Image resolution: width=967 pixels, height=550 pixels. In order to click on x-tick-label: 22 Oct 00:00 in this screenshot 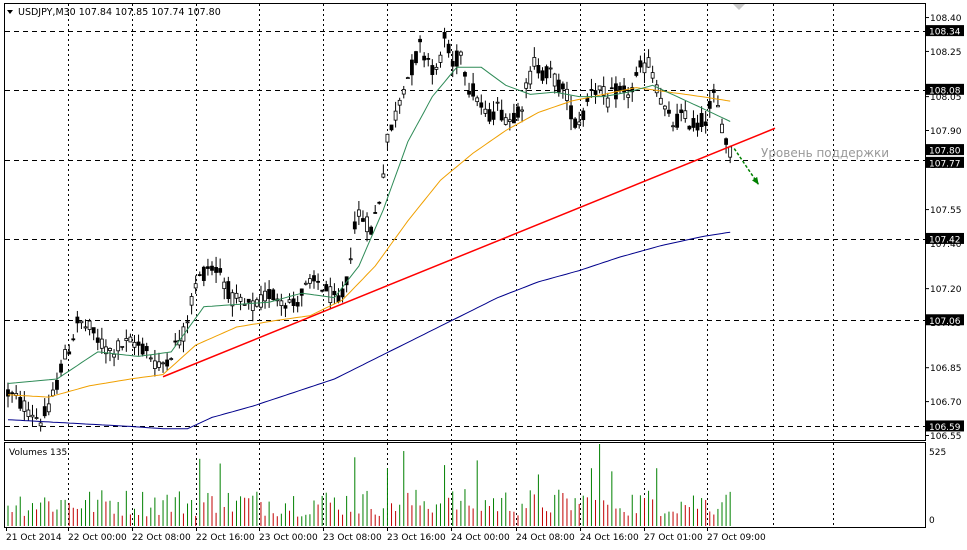, I will do `click(97, 538)`.